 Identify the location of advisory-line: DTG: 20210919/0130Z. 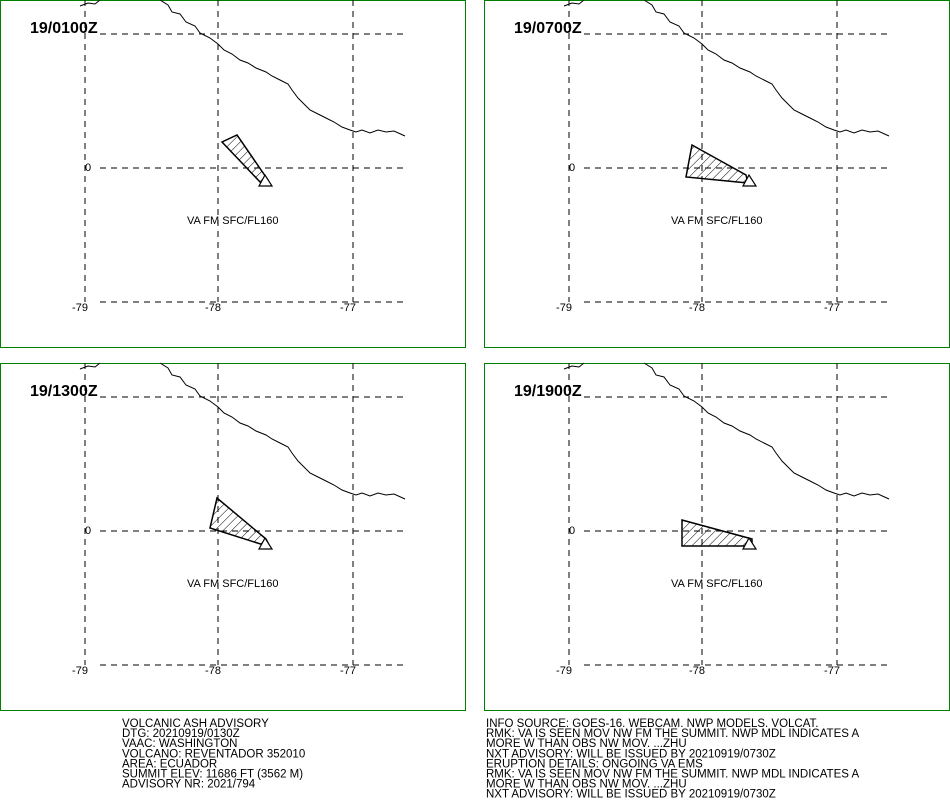
(181, 734).